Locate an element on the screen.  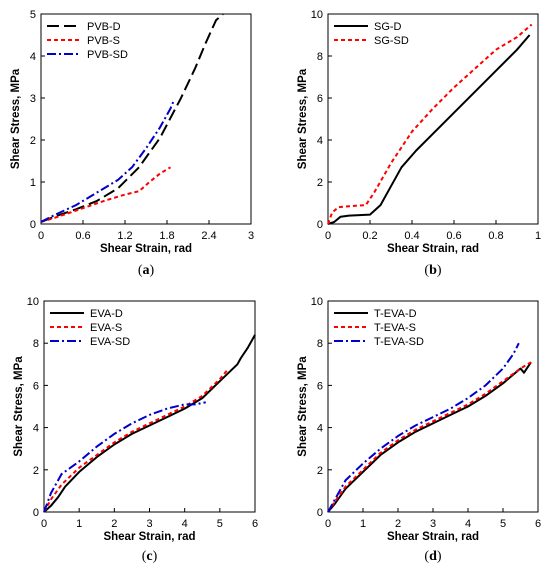
x-tick-label: 2.4 is located at coordinates (208, 236).